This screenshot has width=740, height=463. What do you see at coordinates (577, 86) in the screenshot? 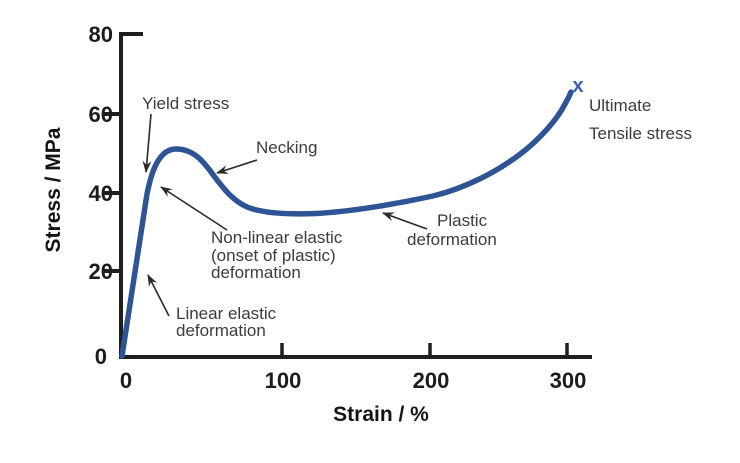
I see `uts-x-marker: x` at bounding box center [577, 86].